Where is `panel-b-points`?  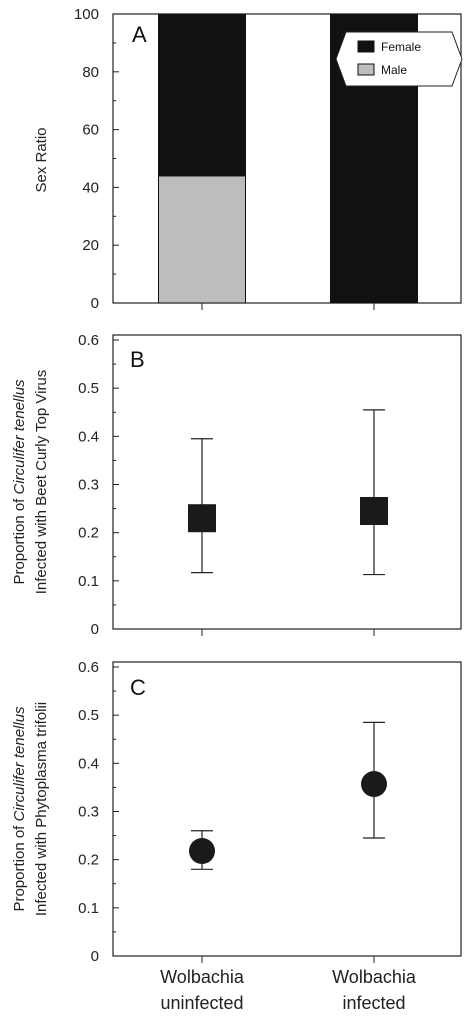 panel-b-points is located at coordinates (288, 492).